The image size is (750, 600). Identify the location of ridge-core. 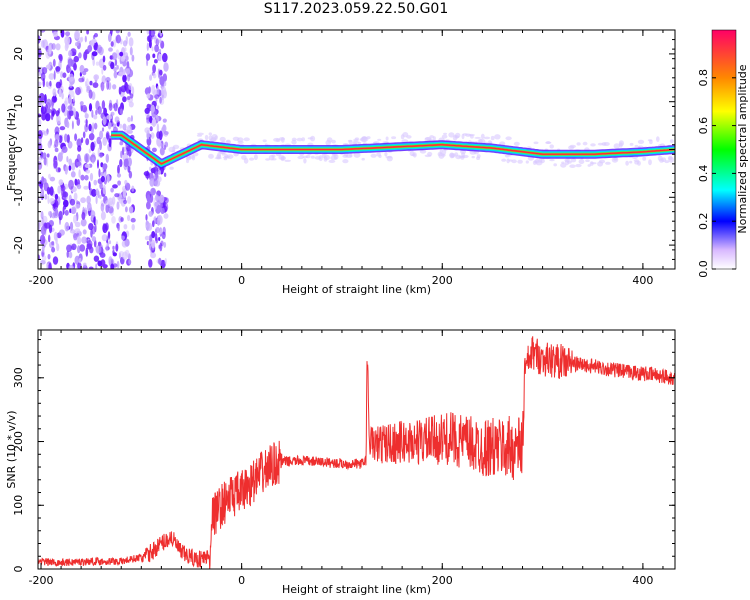
(393, 149).